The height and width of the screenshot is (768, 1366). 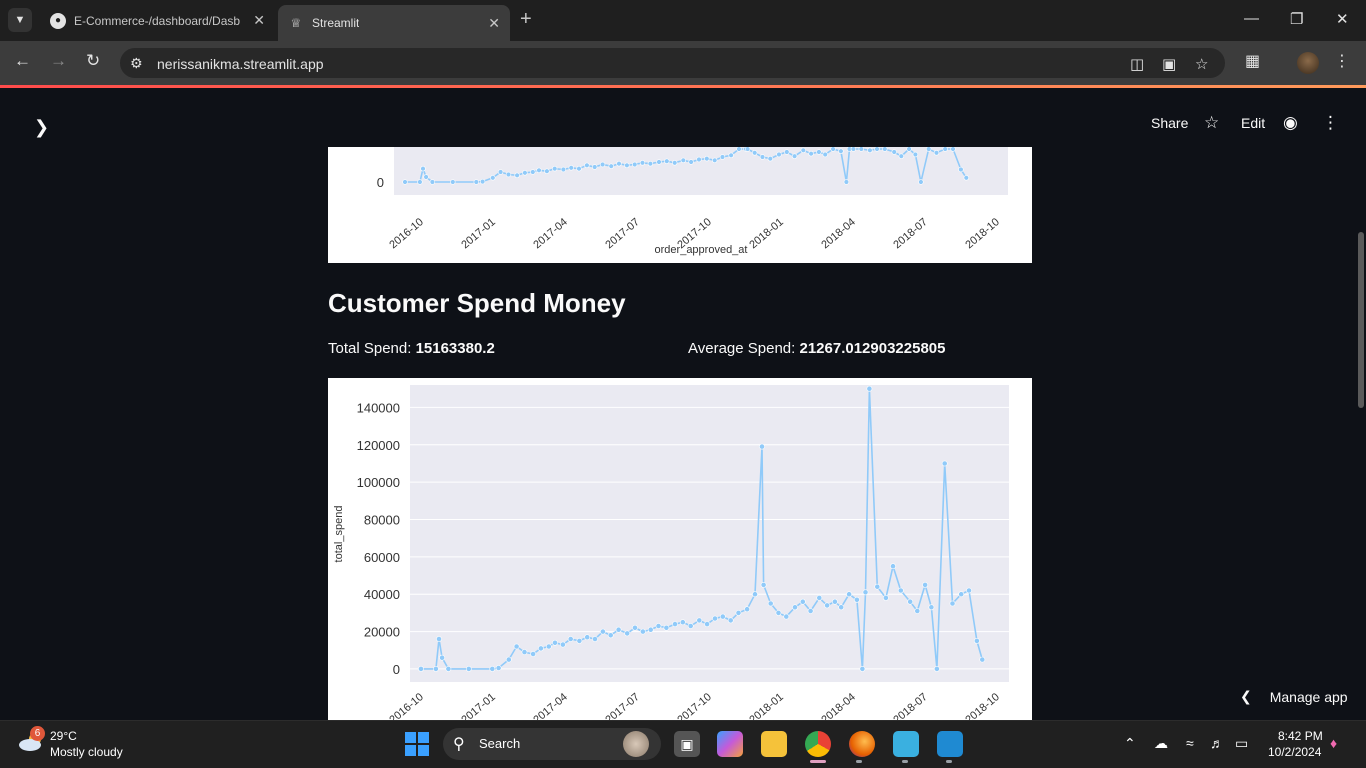 I want to click on firefox-icon, so click(x=862, y=744).